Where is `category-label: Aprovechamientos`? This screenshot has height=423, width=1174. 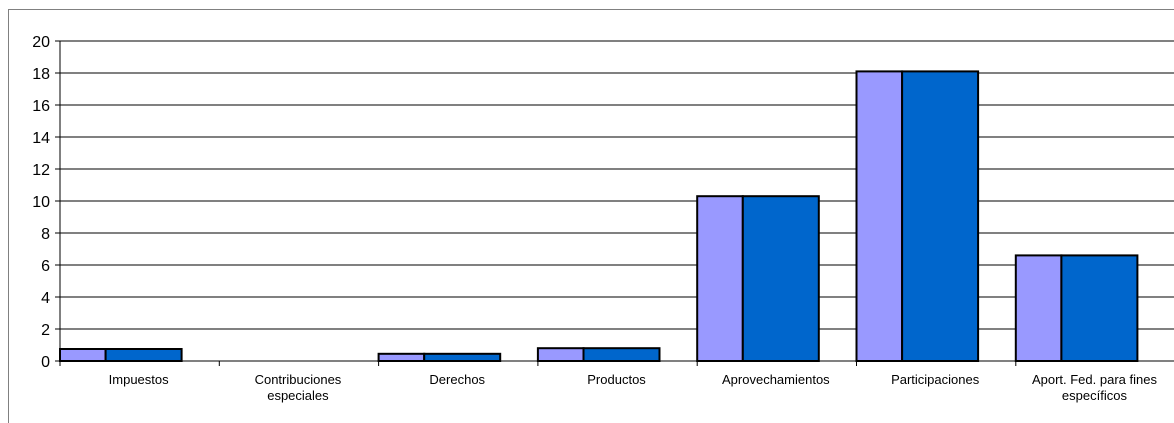 category-label: Aprovechamientos is located at coordinates (776, 379).